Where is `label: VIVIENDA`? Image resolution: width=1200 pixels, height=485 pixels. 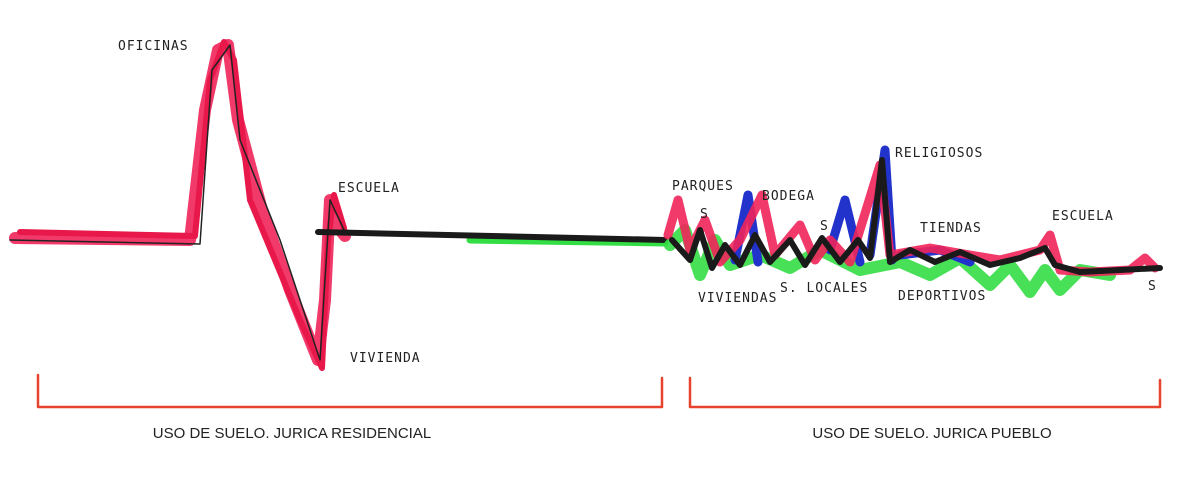
label: VIVIENDA is located at coordinates (385, 358).